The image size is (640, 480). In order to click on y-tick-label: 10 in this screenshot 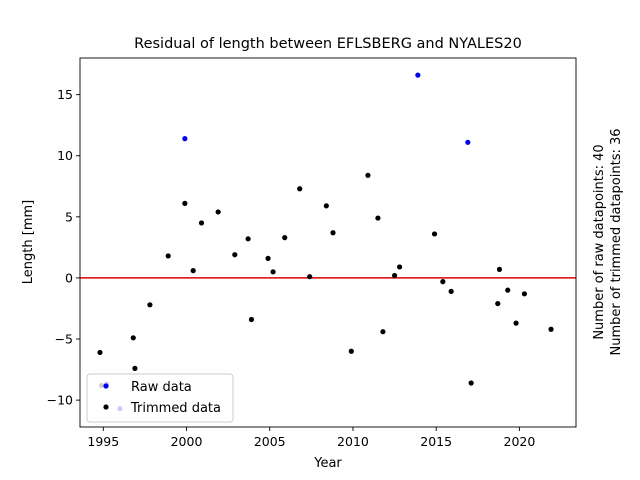, I will do `click(65, 155)`.